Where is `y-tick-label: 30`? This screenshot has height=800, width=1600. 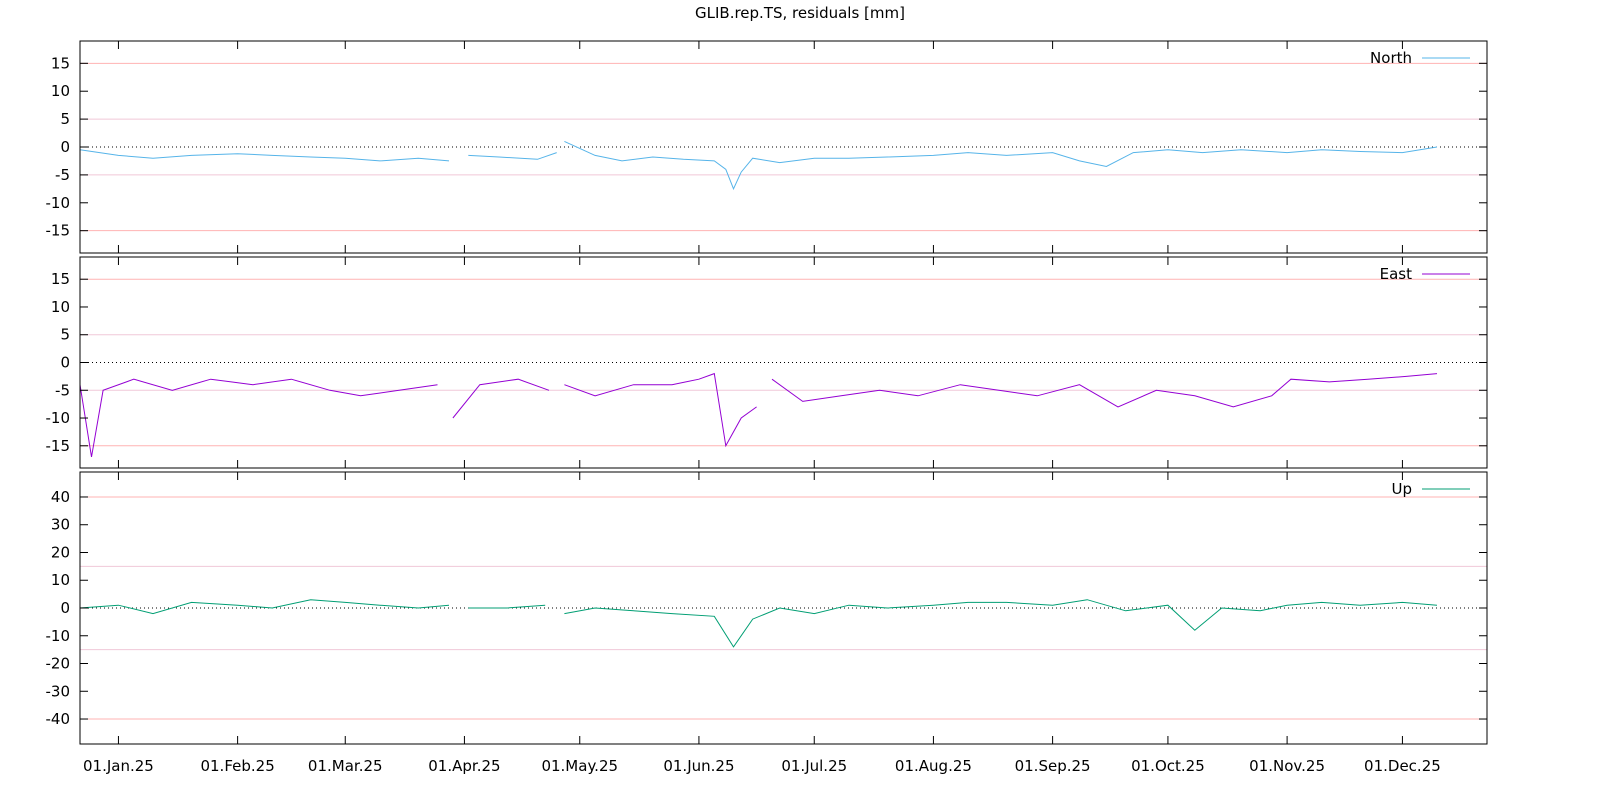
y-tick-label: 30 is located at coordinates (60, 525).